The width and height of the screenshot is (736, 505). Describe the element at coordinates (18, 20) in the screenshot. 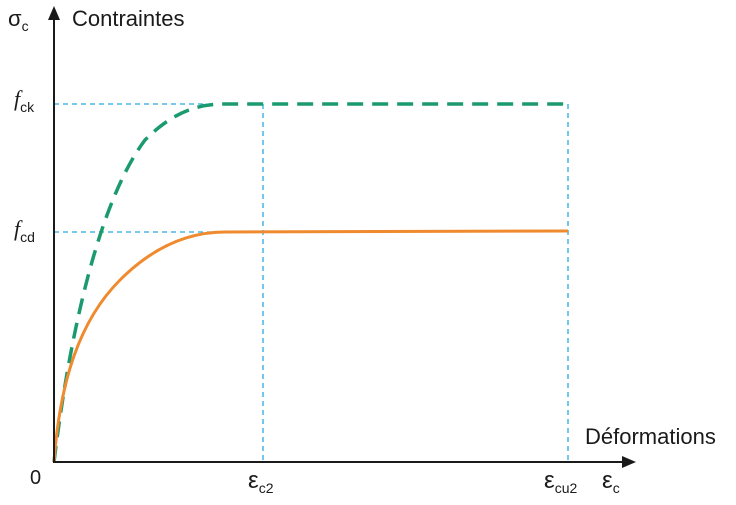

I see `y-axis-symbol: σc` at that location.